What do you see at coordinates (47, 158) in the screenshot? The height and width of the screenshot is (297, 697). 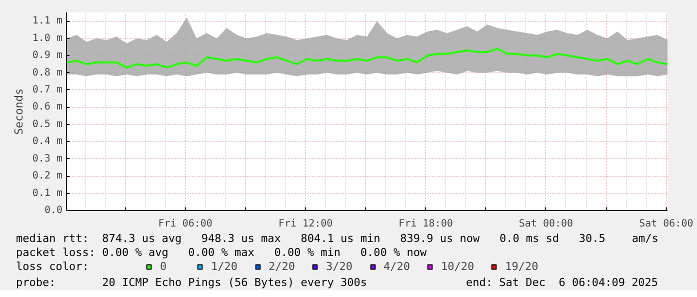 I see `y-tick-label: 0.3 m` at bounding box center [47, 158].